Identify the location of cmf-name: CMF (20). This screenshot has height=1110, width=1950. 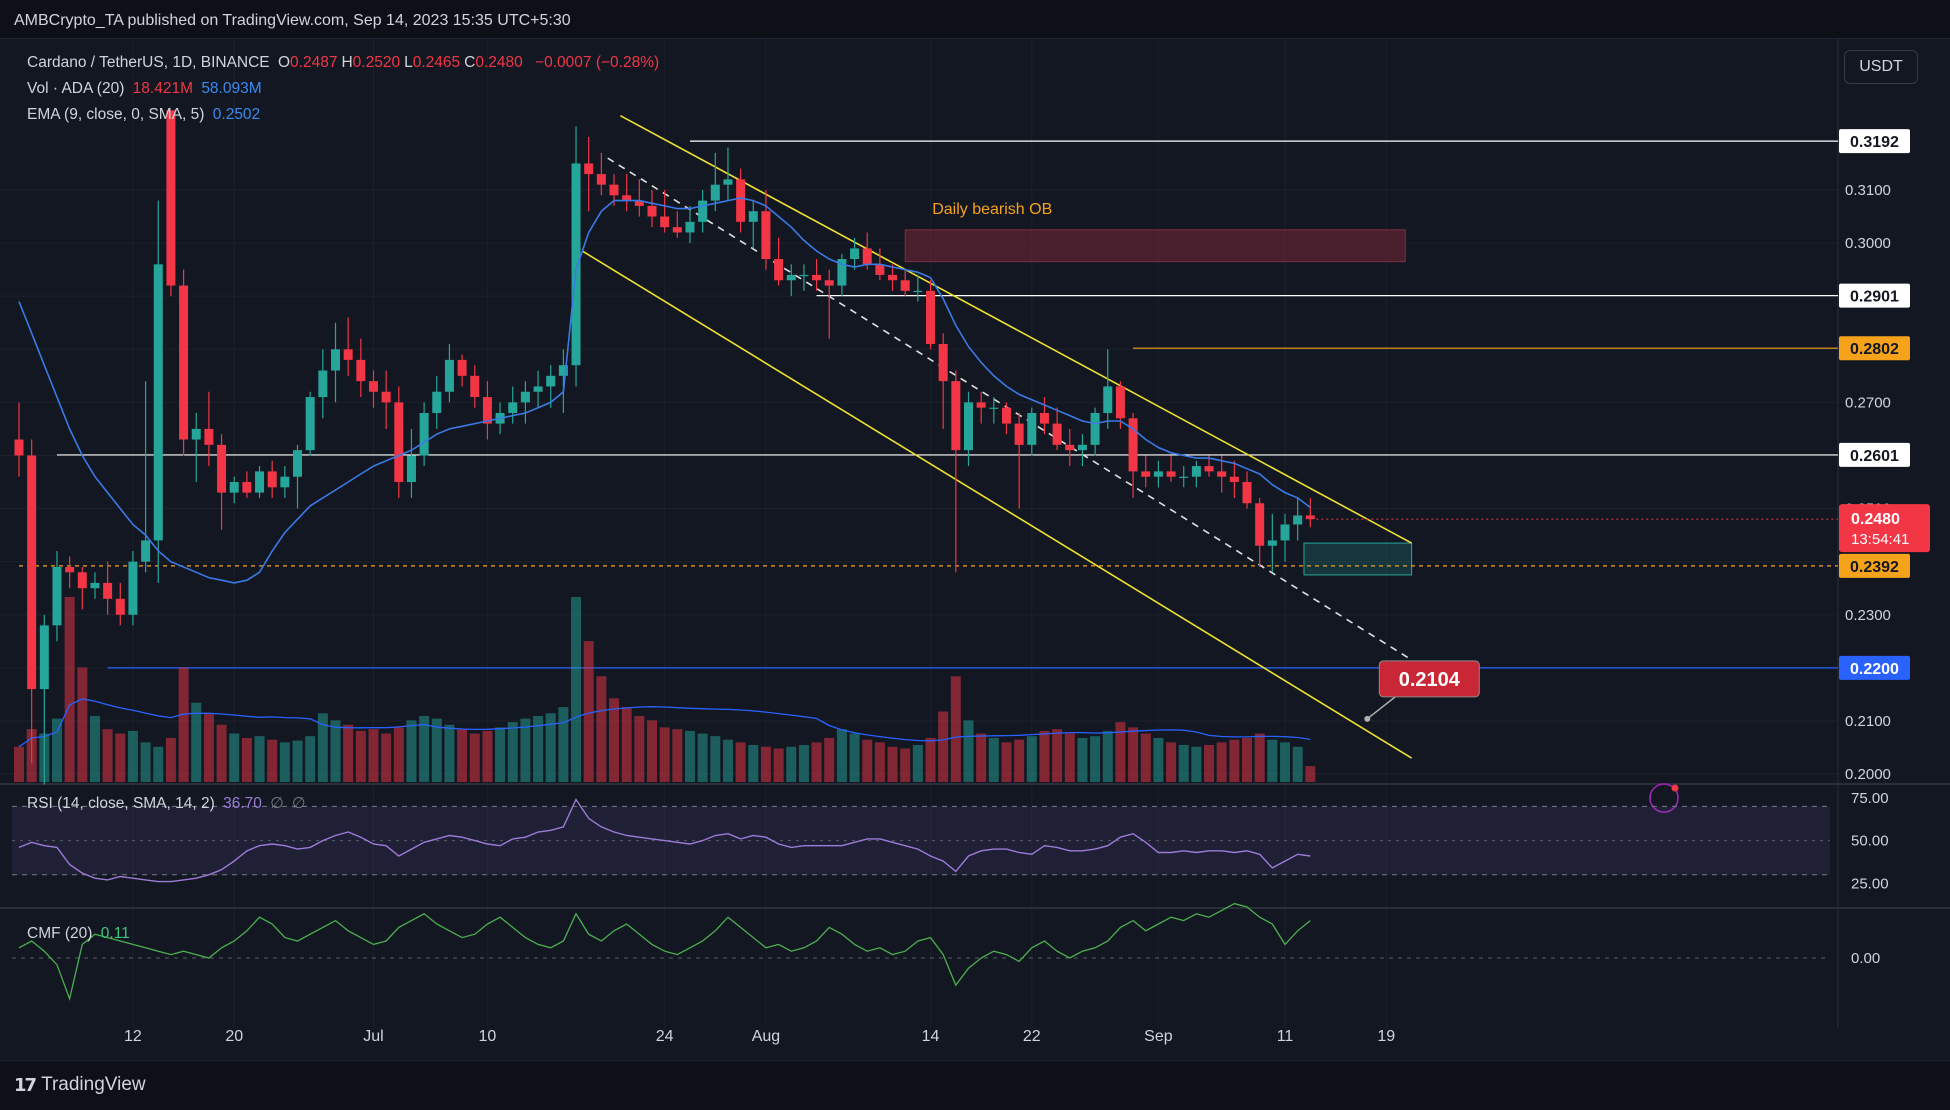
(60, 933).